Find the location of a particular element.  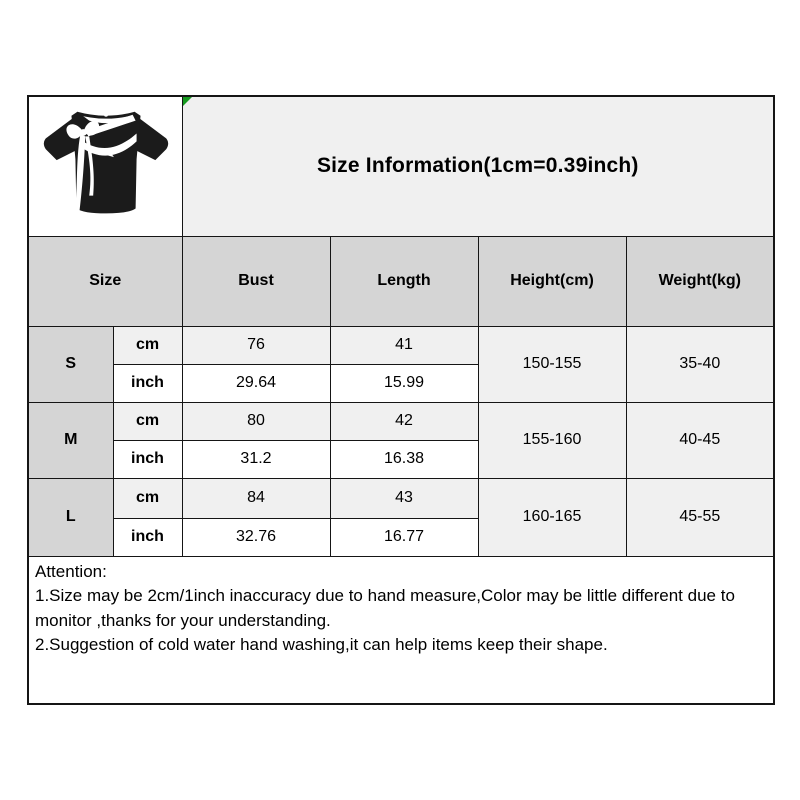

value-s-height: 150-155 is located at coordinates (552, 364).